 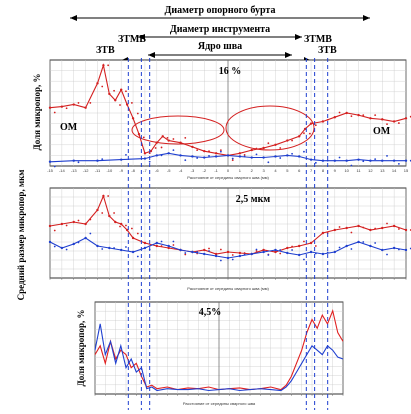 I want to click on x-tick-label: -3, so click(x=193, y=170).